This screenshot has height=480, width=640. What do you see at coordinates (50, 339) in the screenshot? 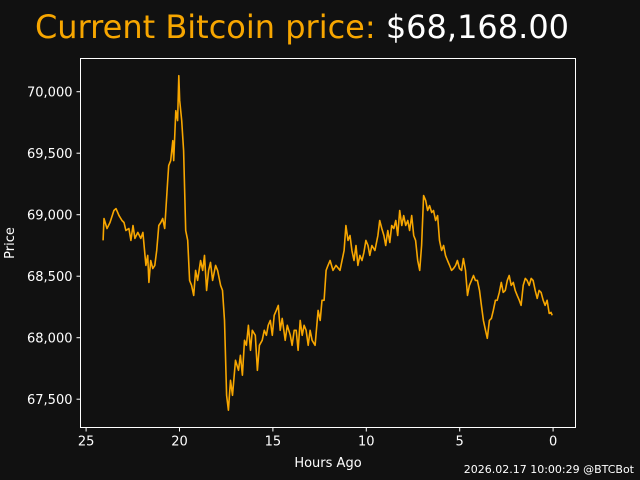
I see `y-tick-label: 68,000` at bounding box center [50, 339].